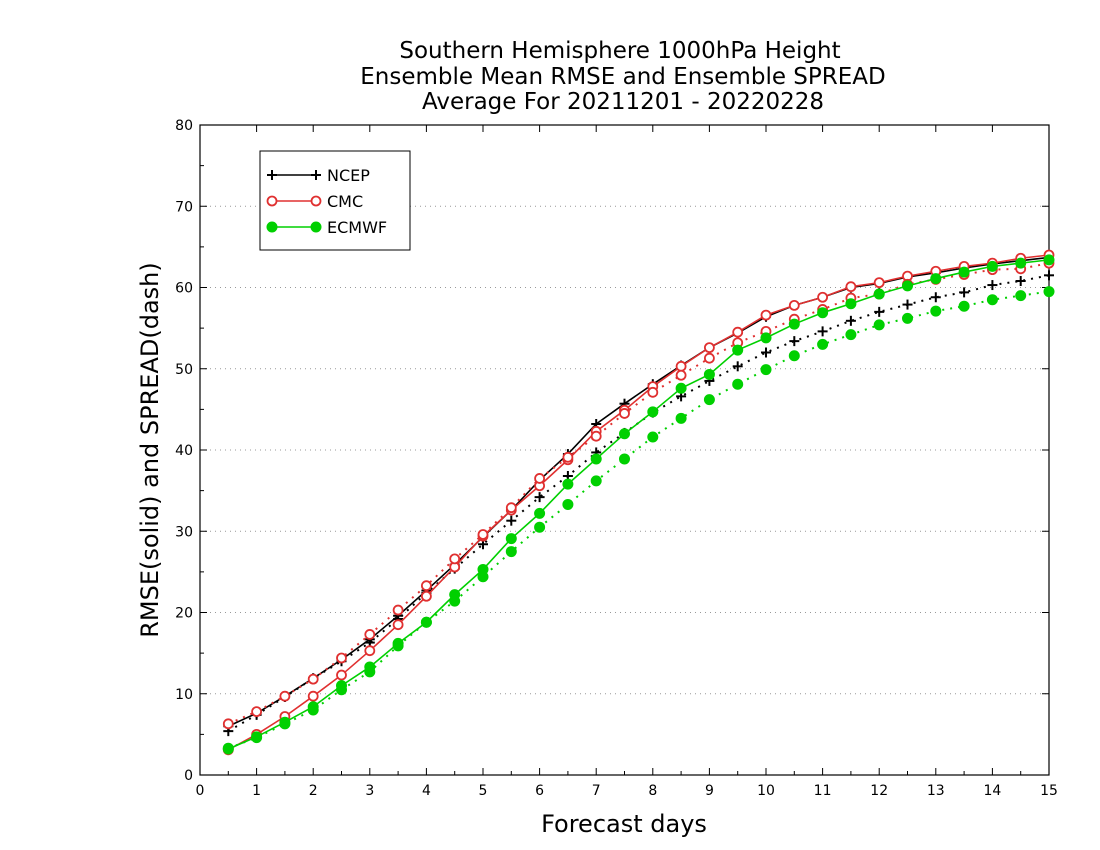 Image resolution: width=1100 pixels, height=850 pixels. I want to click on y-tick-labels: 0 10 20 30 40 50 60 70 80, so click(184, 451).